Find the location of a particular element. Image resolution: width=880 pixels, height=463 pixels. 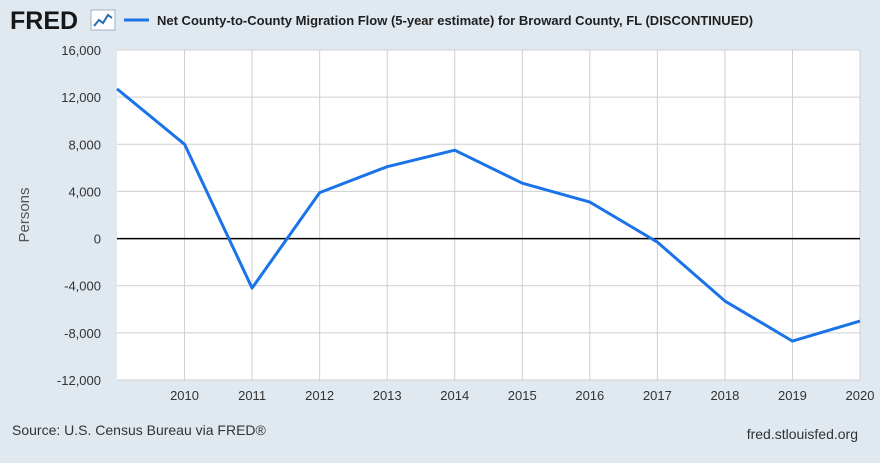

y-tick-label: 12,000 is located at coordinates (81, 97).